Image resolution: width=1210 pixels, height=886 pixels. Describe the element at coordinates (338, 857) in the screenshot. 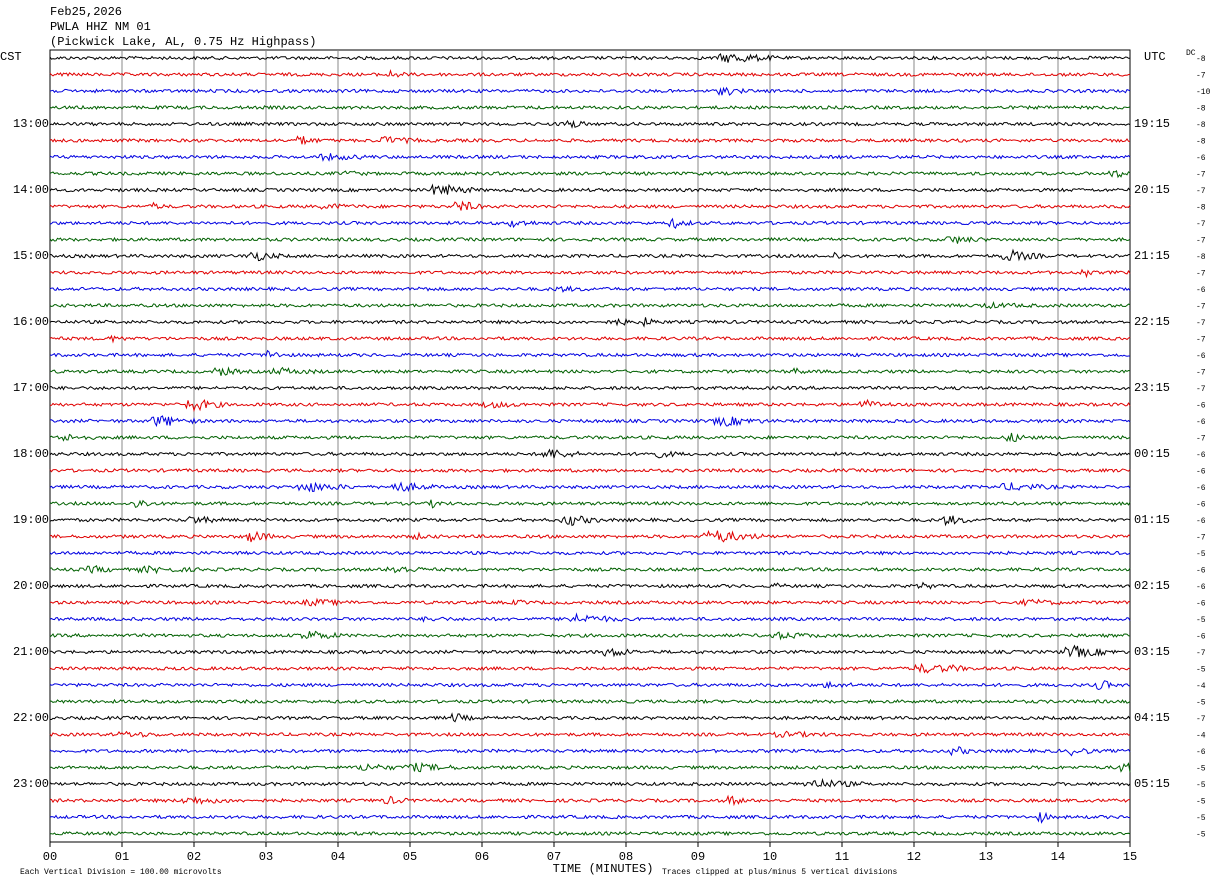

I see `x-tick-label: 04` at that location.